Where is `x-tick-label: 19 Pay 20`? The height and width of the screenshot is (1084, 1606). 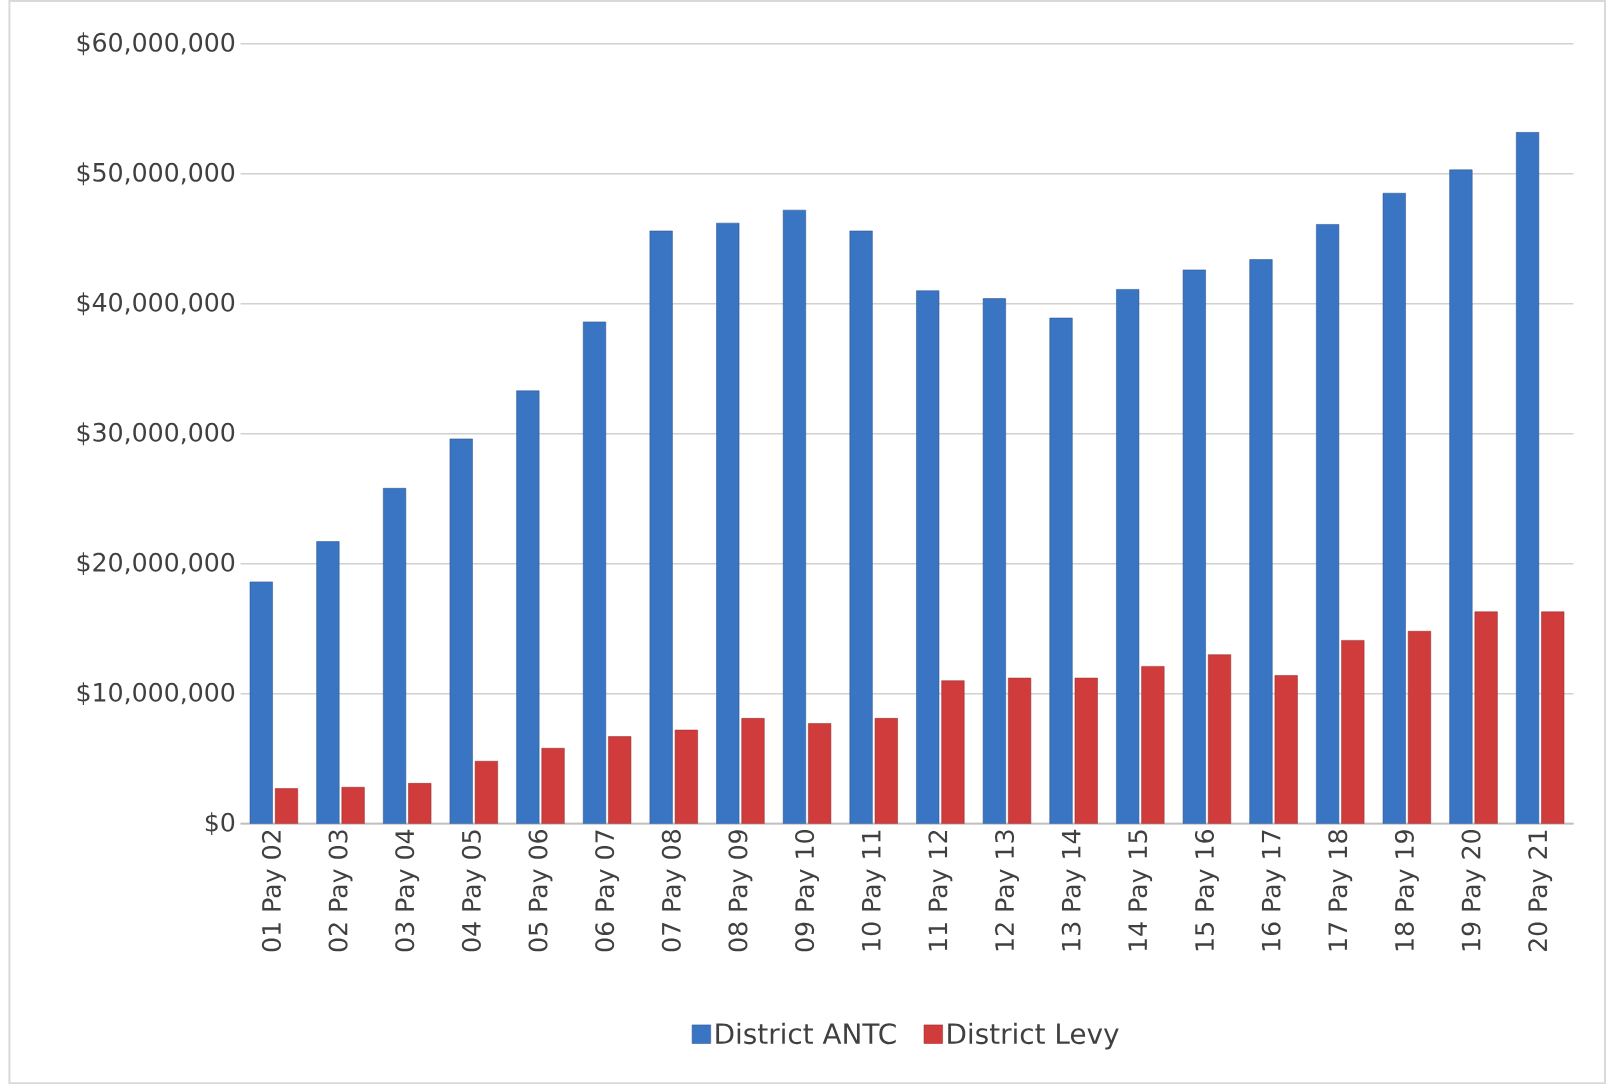
x-tick-label: 19 Pay 20 is located at coordinates (1473, 890).